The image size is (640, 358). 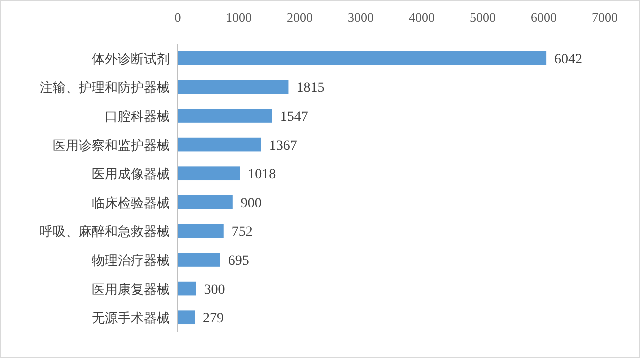 I want to click on x-tick-label: 0, so click(x=178, y=17).